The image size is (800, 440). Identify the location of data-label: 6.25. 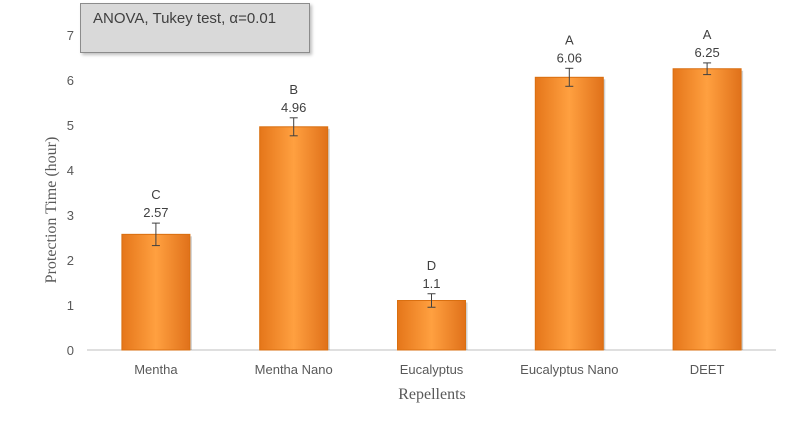
(706, 52).